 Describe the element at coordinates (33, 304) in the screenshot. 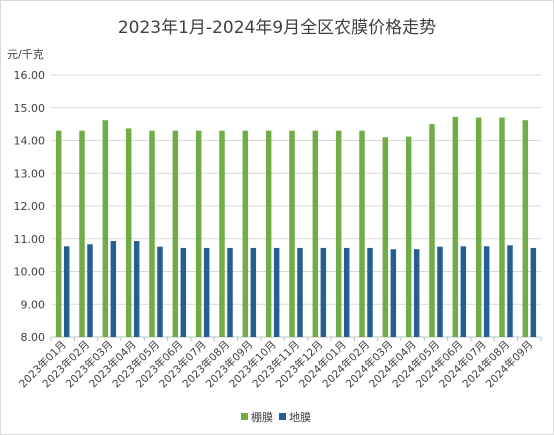

I see `y-tick-label: 9.00` at that location.